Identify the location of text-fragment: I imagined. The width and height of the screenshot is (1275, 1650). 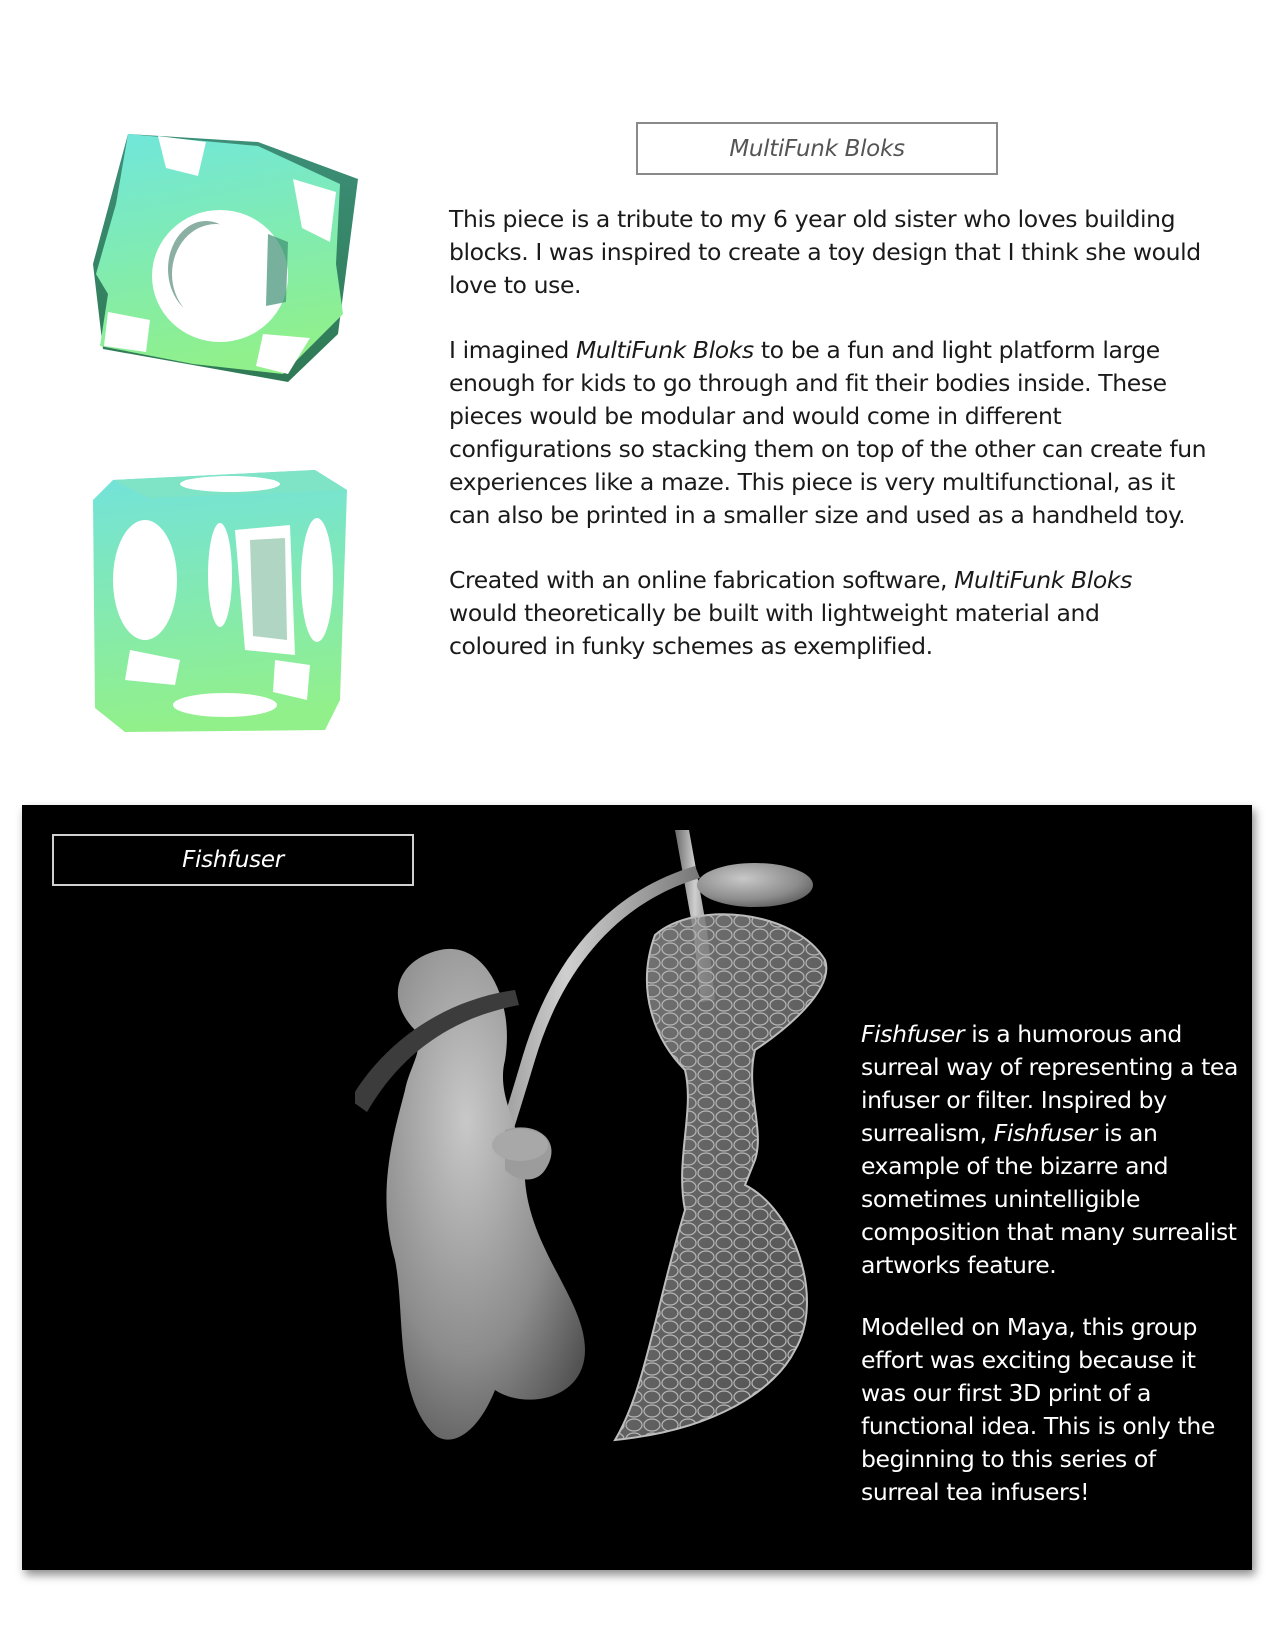
(513, 350).